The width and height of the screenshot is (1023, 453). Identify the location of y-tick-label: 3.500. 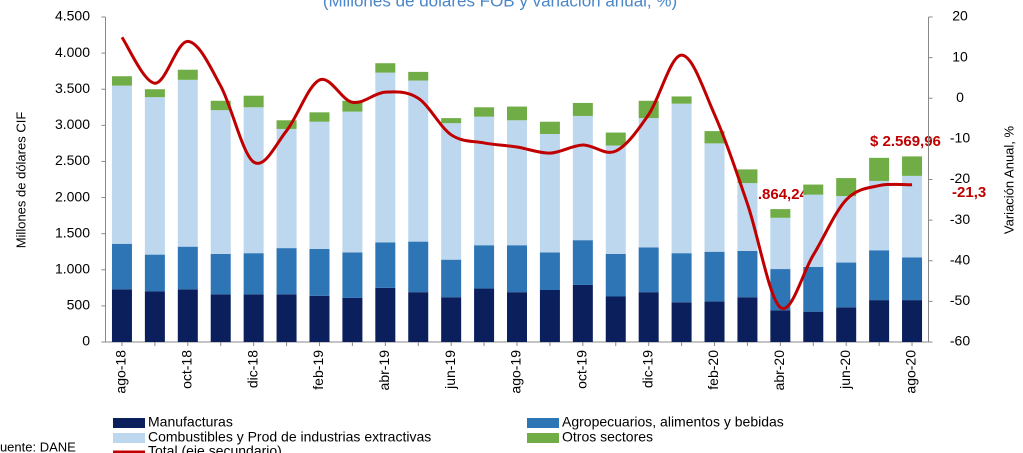
(72, 88).